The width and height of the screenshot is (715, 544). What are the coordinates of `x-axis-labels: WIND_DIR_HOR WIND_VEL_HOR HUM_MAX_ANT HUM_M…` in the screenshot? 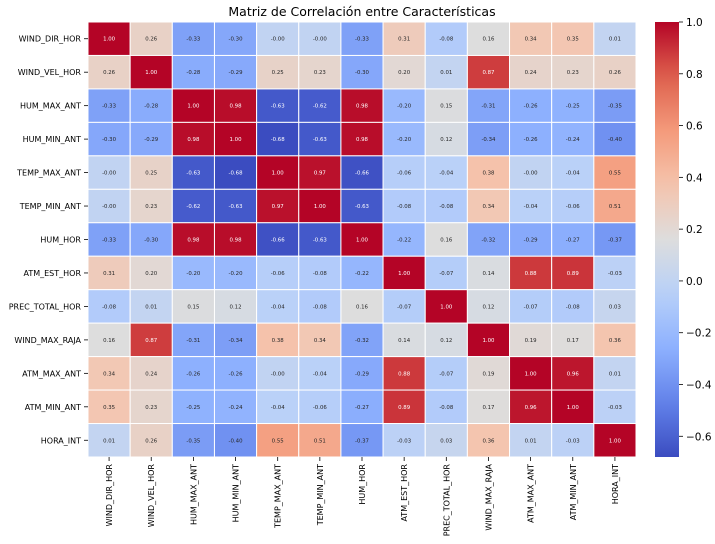 It's located at (362, 496).